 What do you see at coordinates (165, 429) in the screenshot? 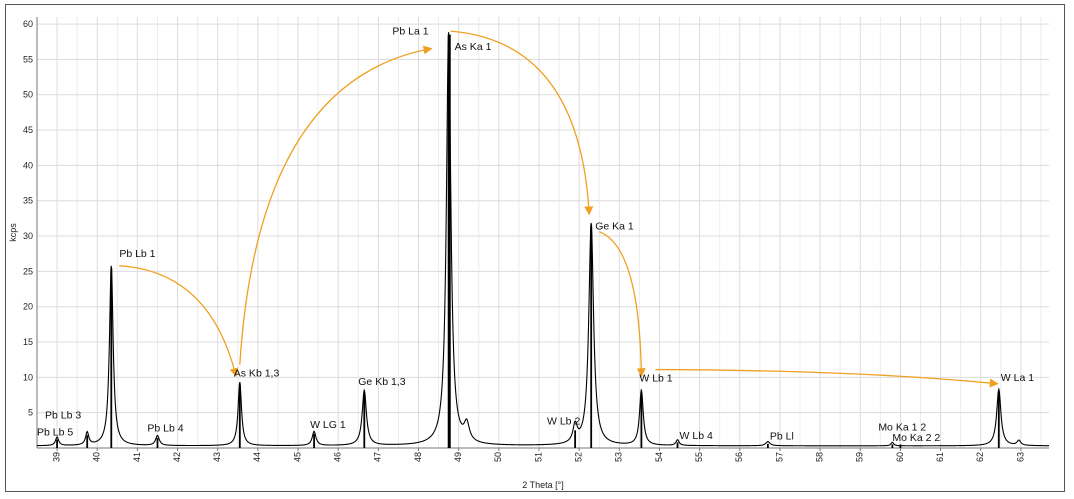
I see `peak-label: Pb Lb 4` at bounding box center [165, 429].